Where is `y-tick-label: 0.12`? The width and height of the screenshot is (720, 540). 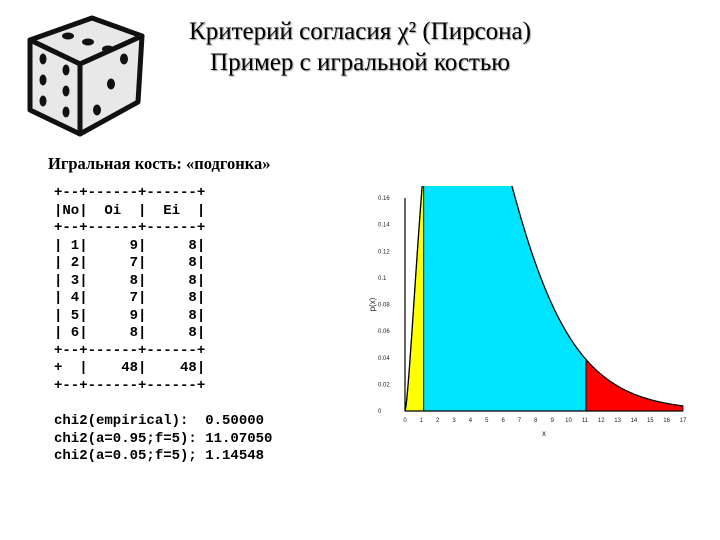 y-tick-label: 0.12 is located at coordinates (384, 252).